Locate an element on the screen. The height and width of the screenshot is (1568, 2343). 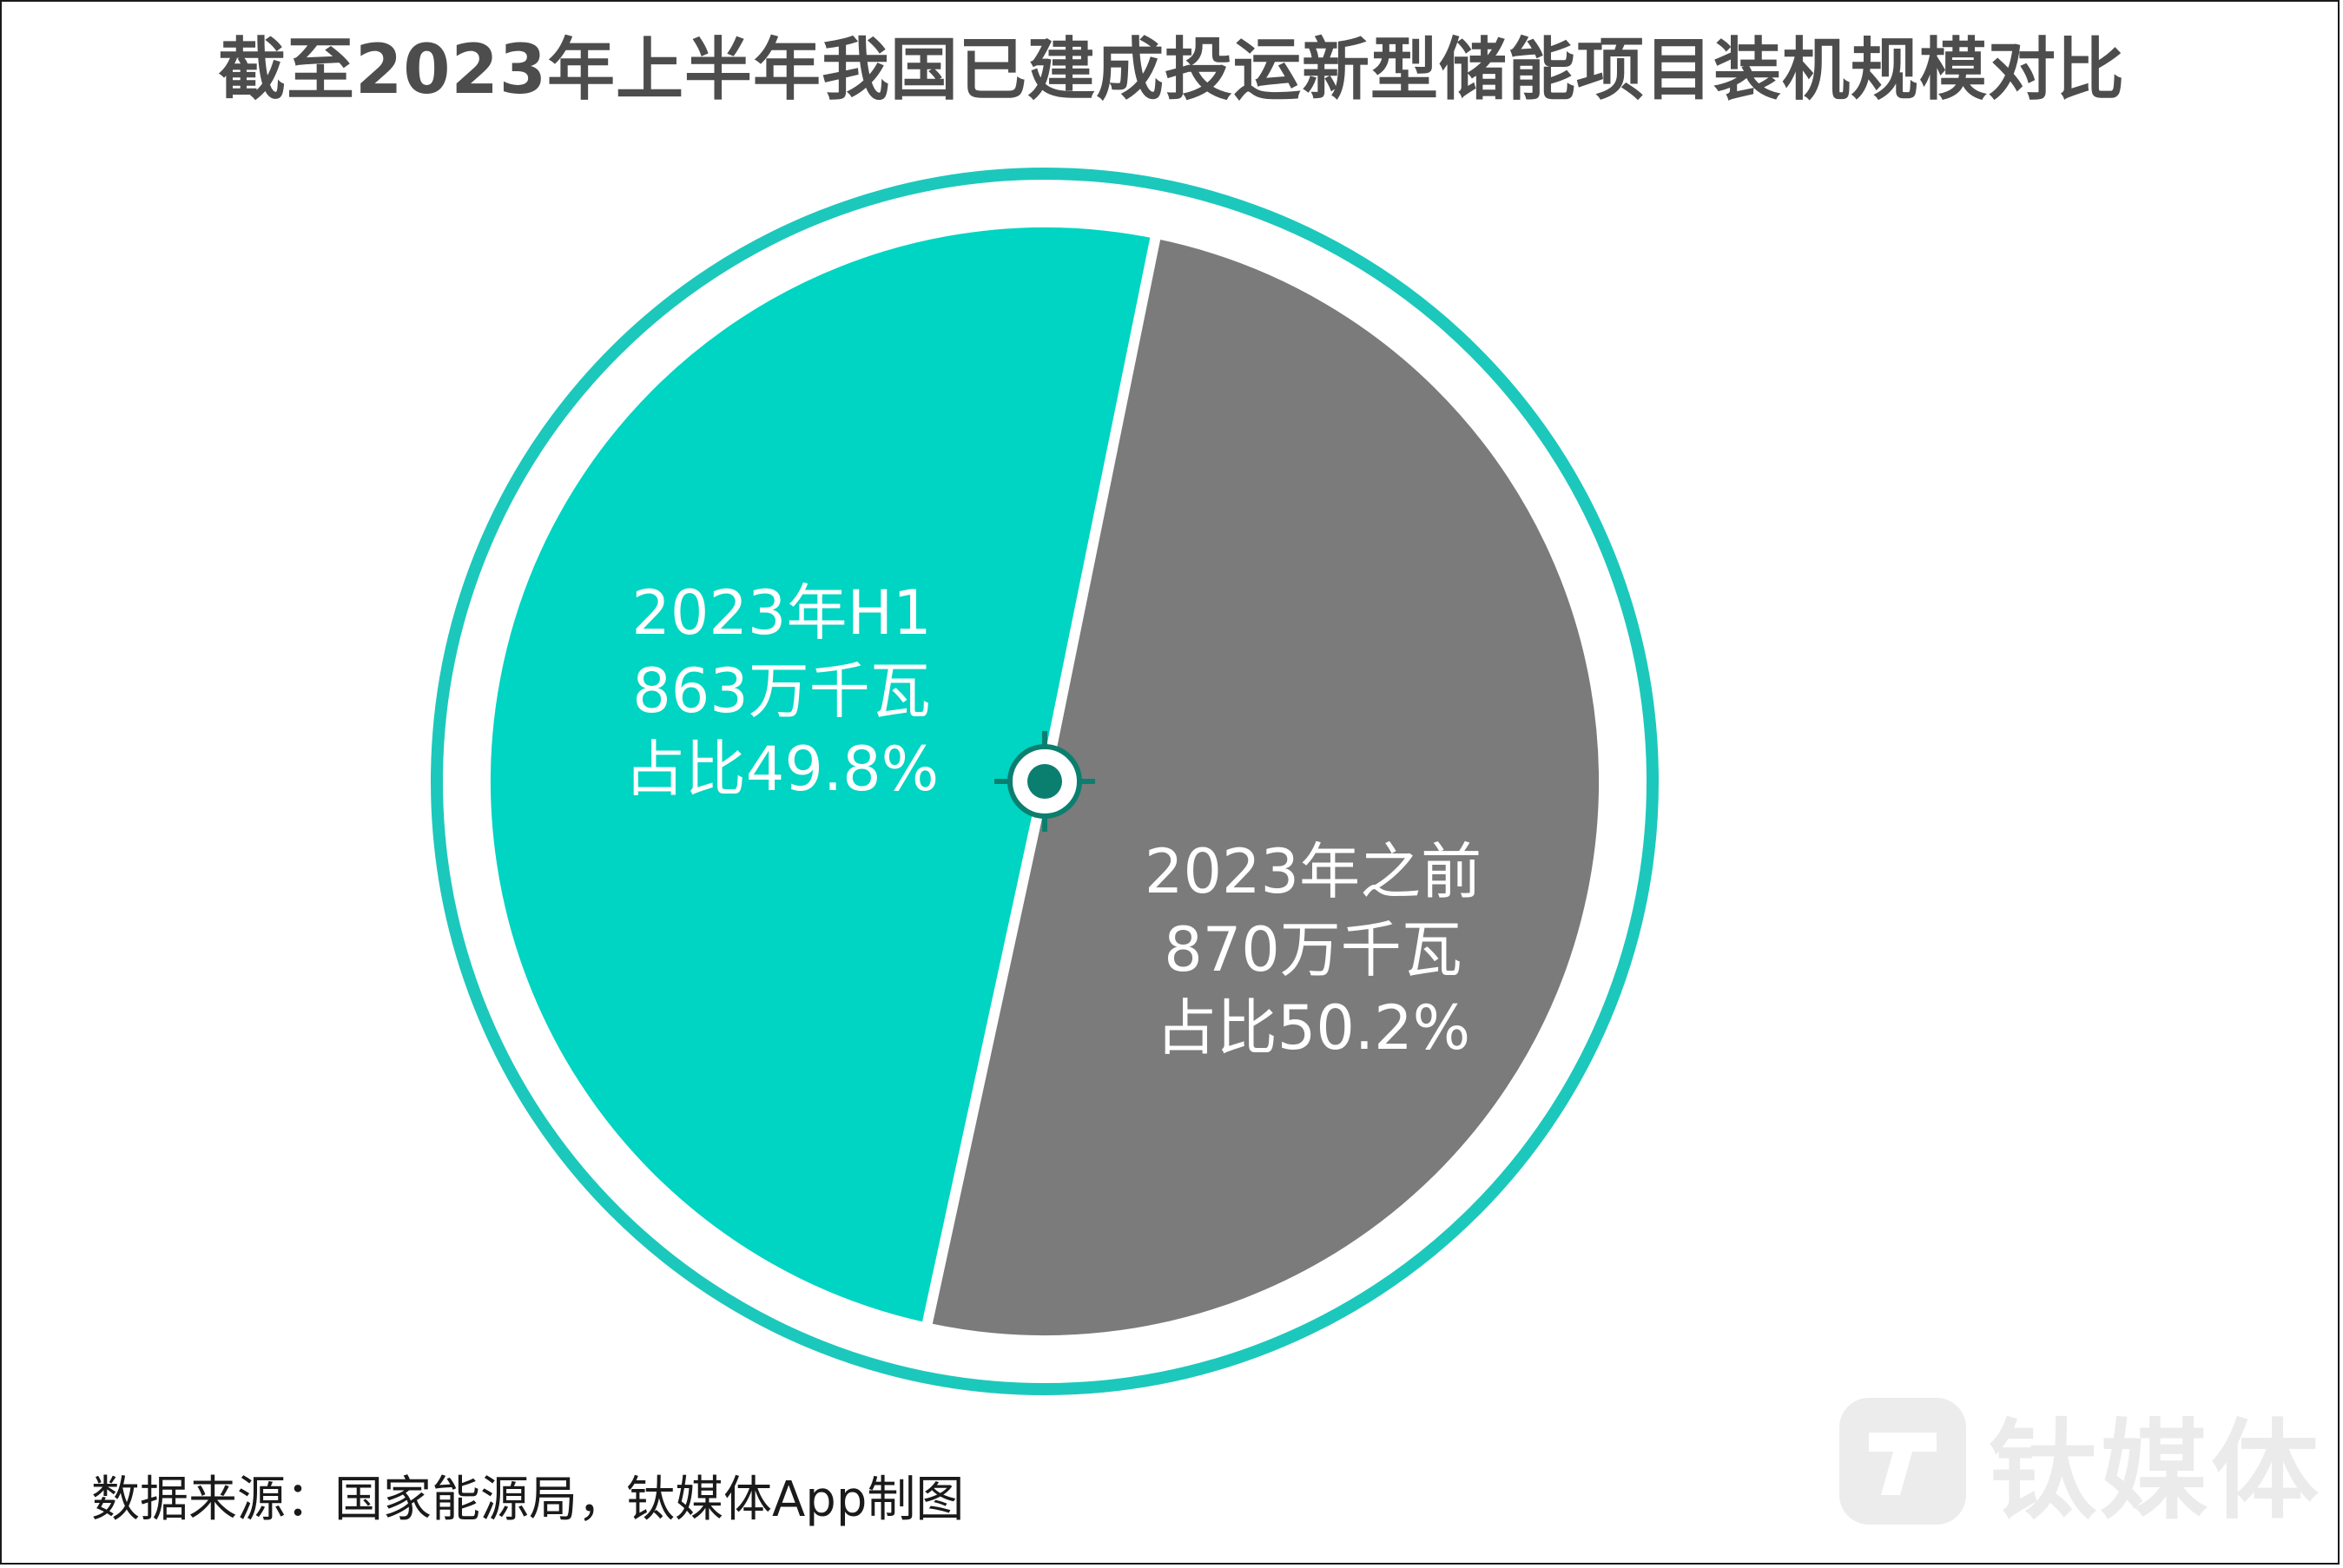
slice-label-value: 870万千瓦 is located at coordinates (1313, 949).